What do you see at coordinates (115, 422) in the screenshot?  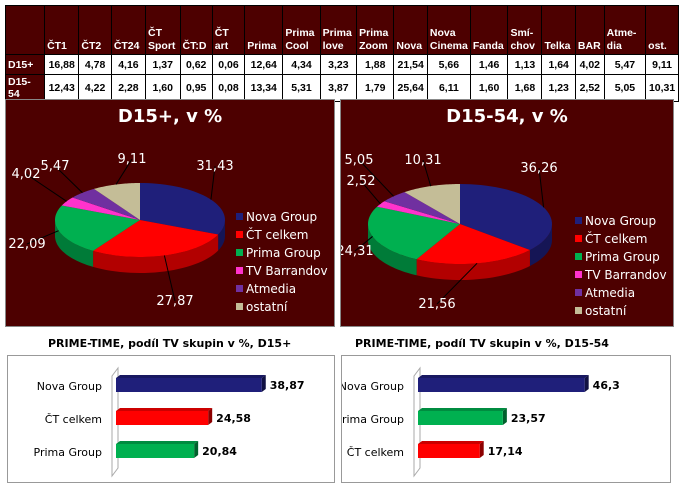 I see `axis-wall` at bounding box center [115, 422].